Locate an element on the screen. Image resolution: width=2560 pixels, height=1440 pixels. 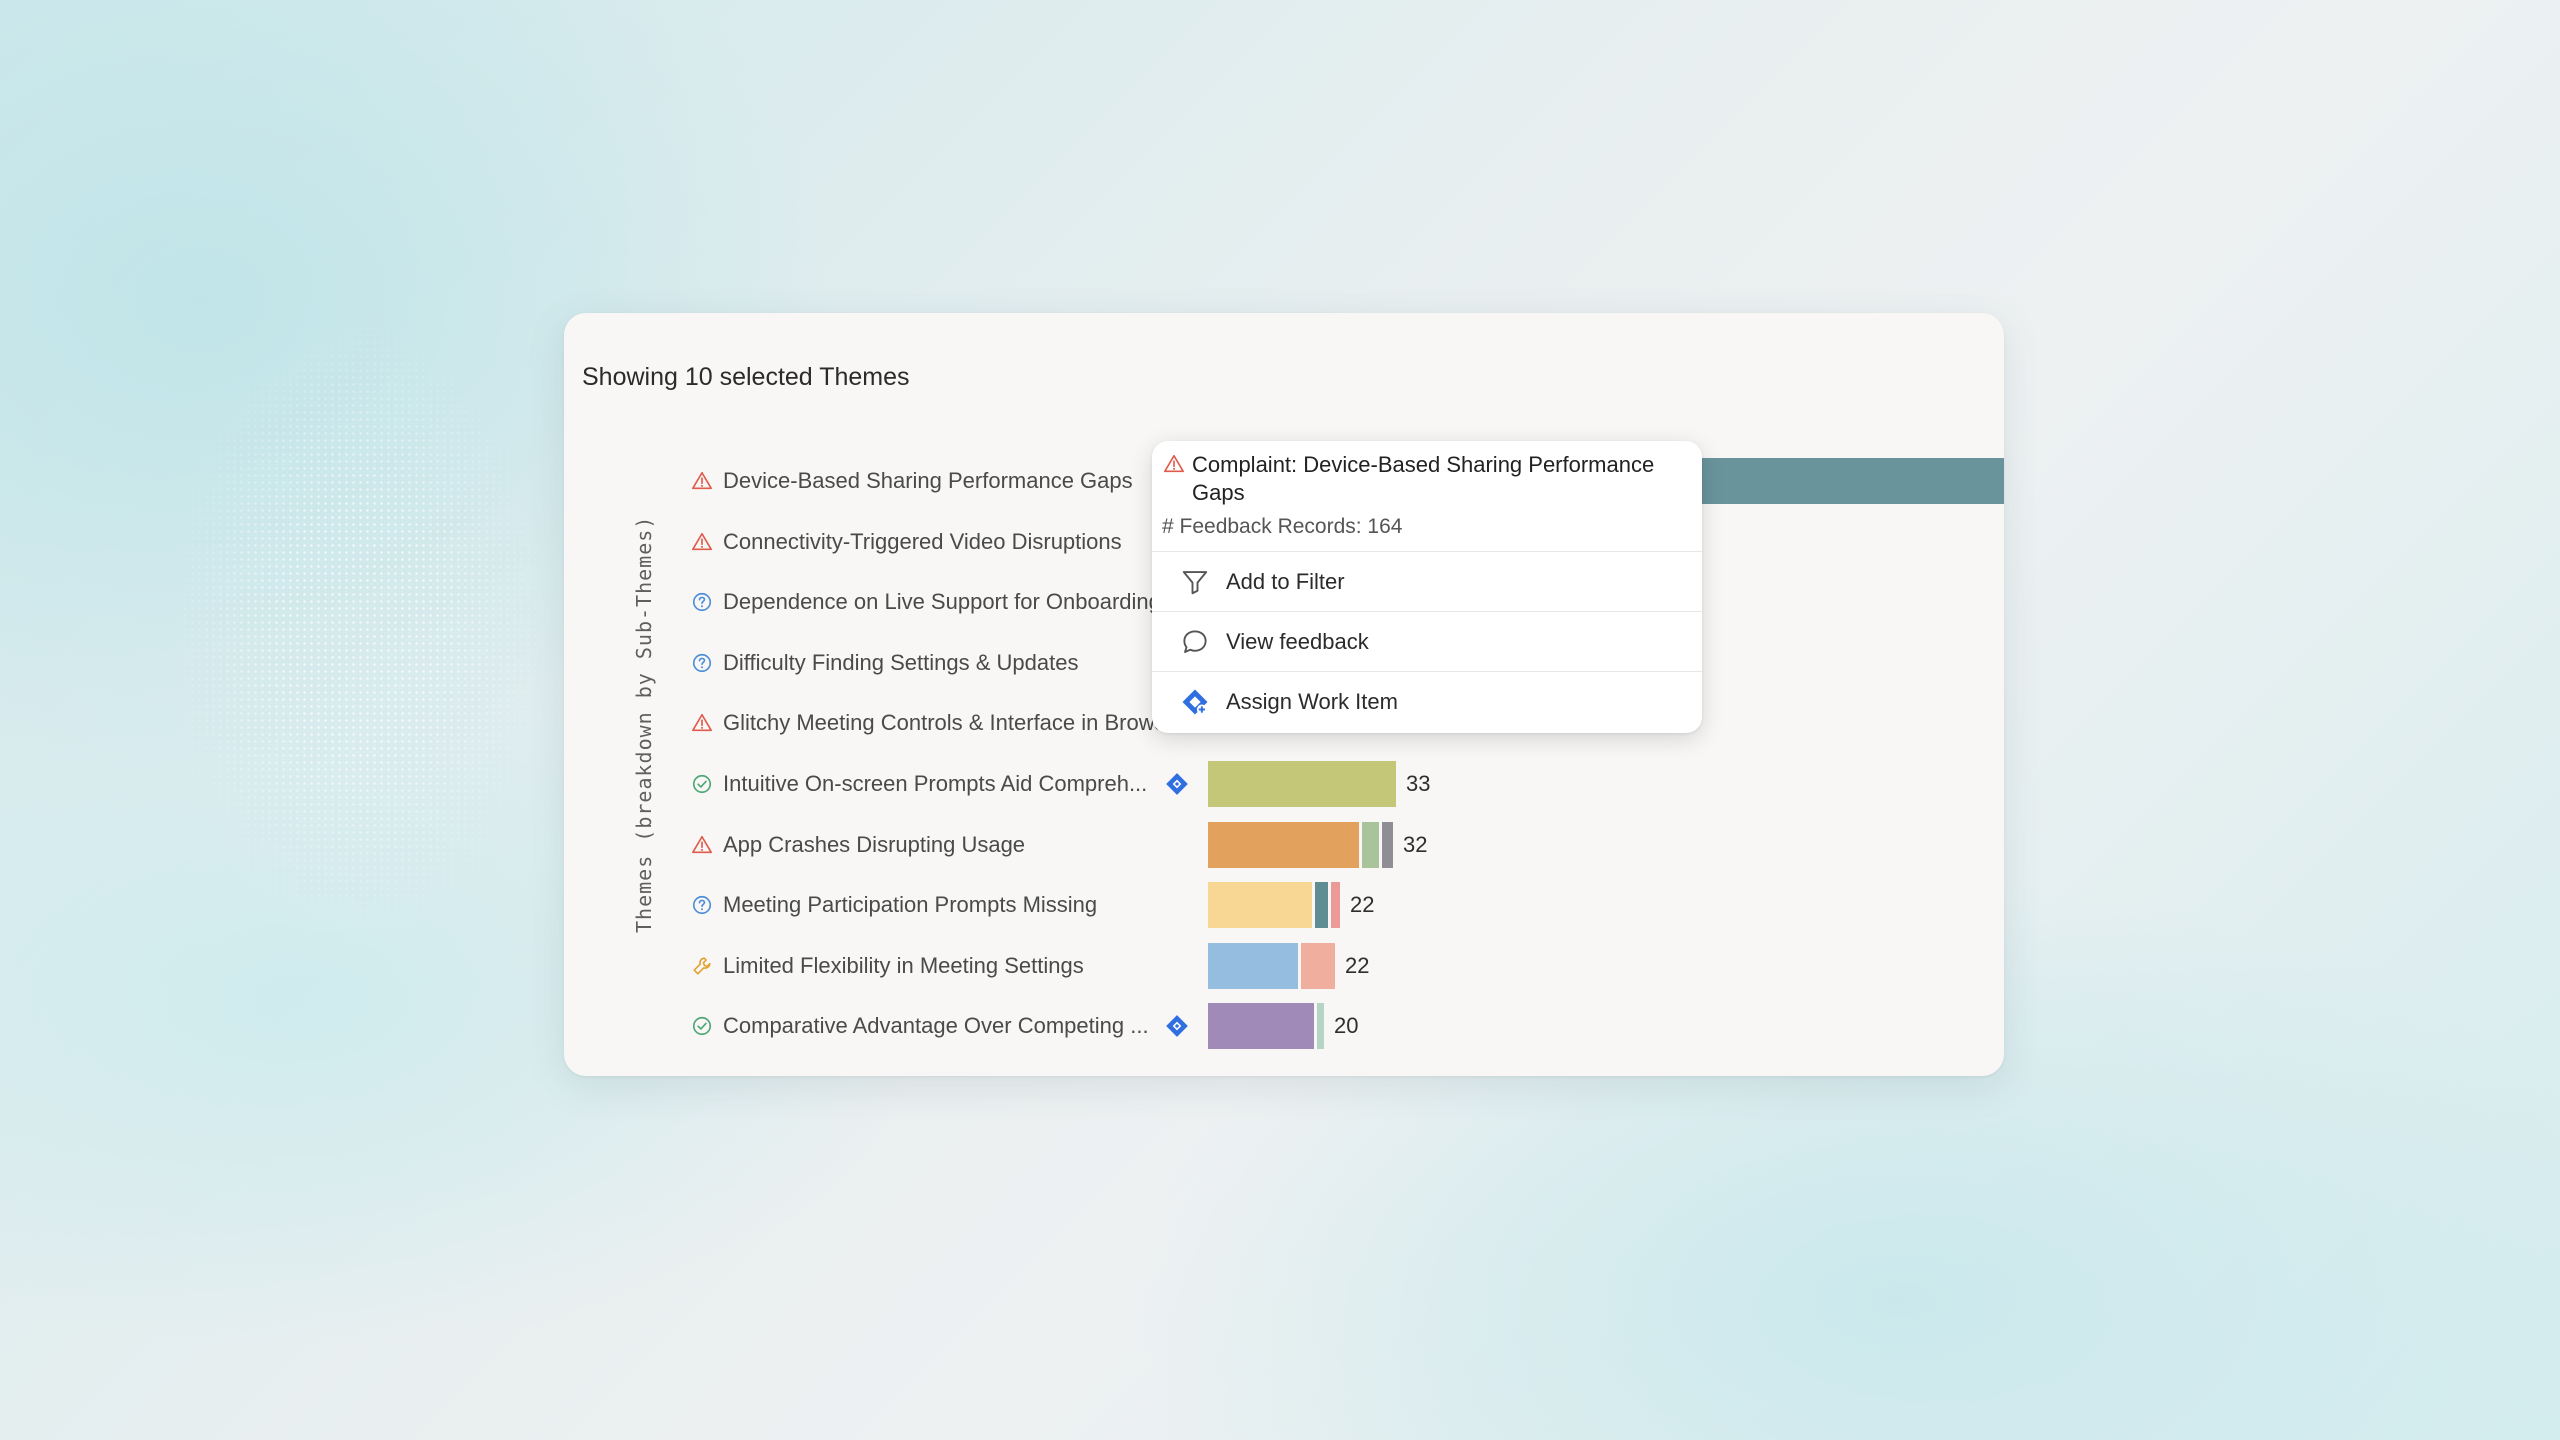
theme-row: Connectivity-Triggered Video Disruptions is located at coordinates (941, 542).